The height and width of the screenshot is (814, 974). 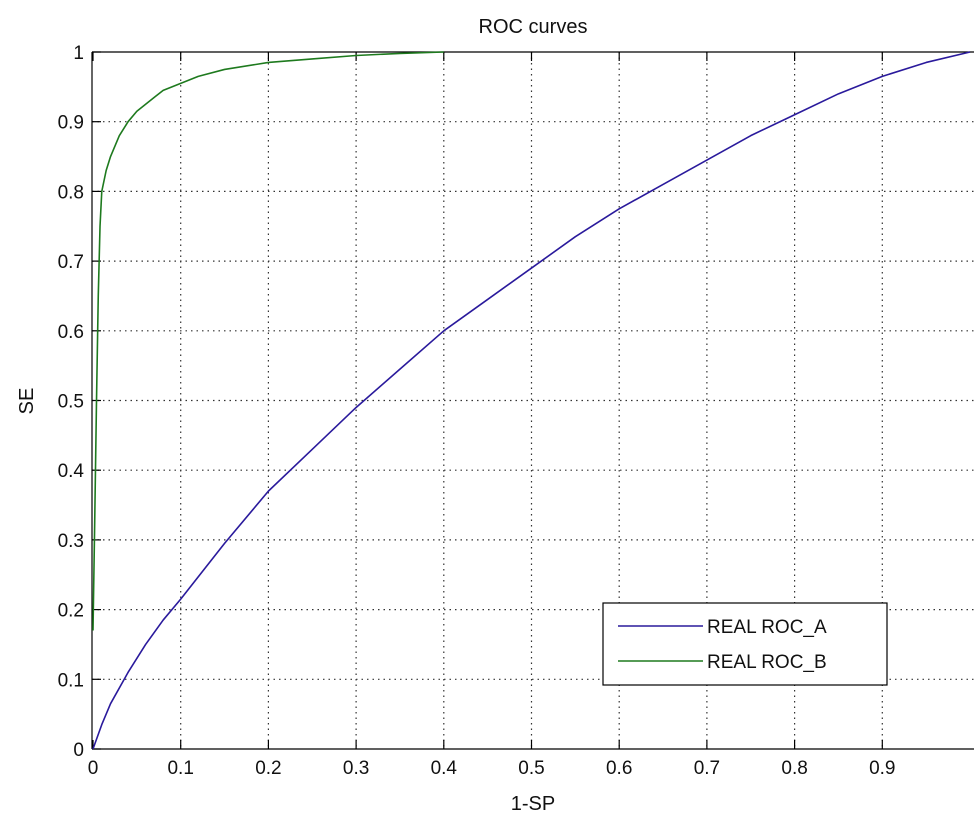 I want to click on y-tick-label: 0.1, so click(x=71, y=680).